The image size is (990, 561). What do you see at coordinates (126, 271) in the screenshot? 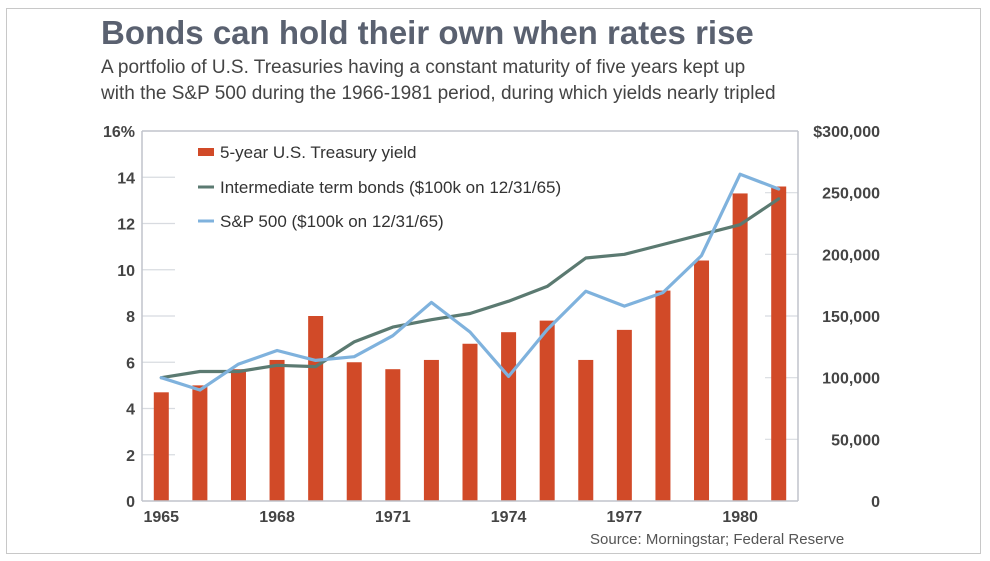
I see `left-tick-label: 10` at bounding box center [126, 271].